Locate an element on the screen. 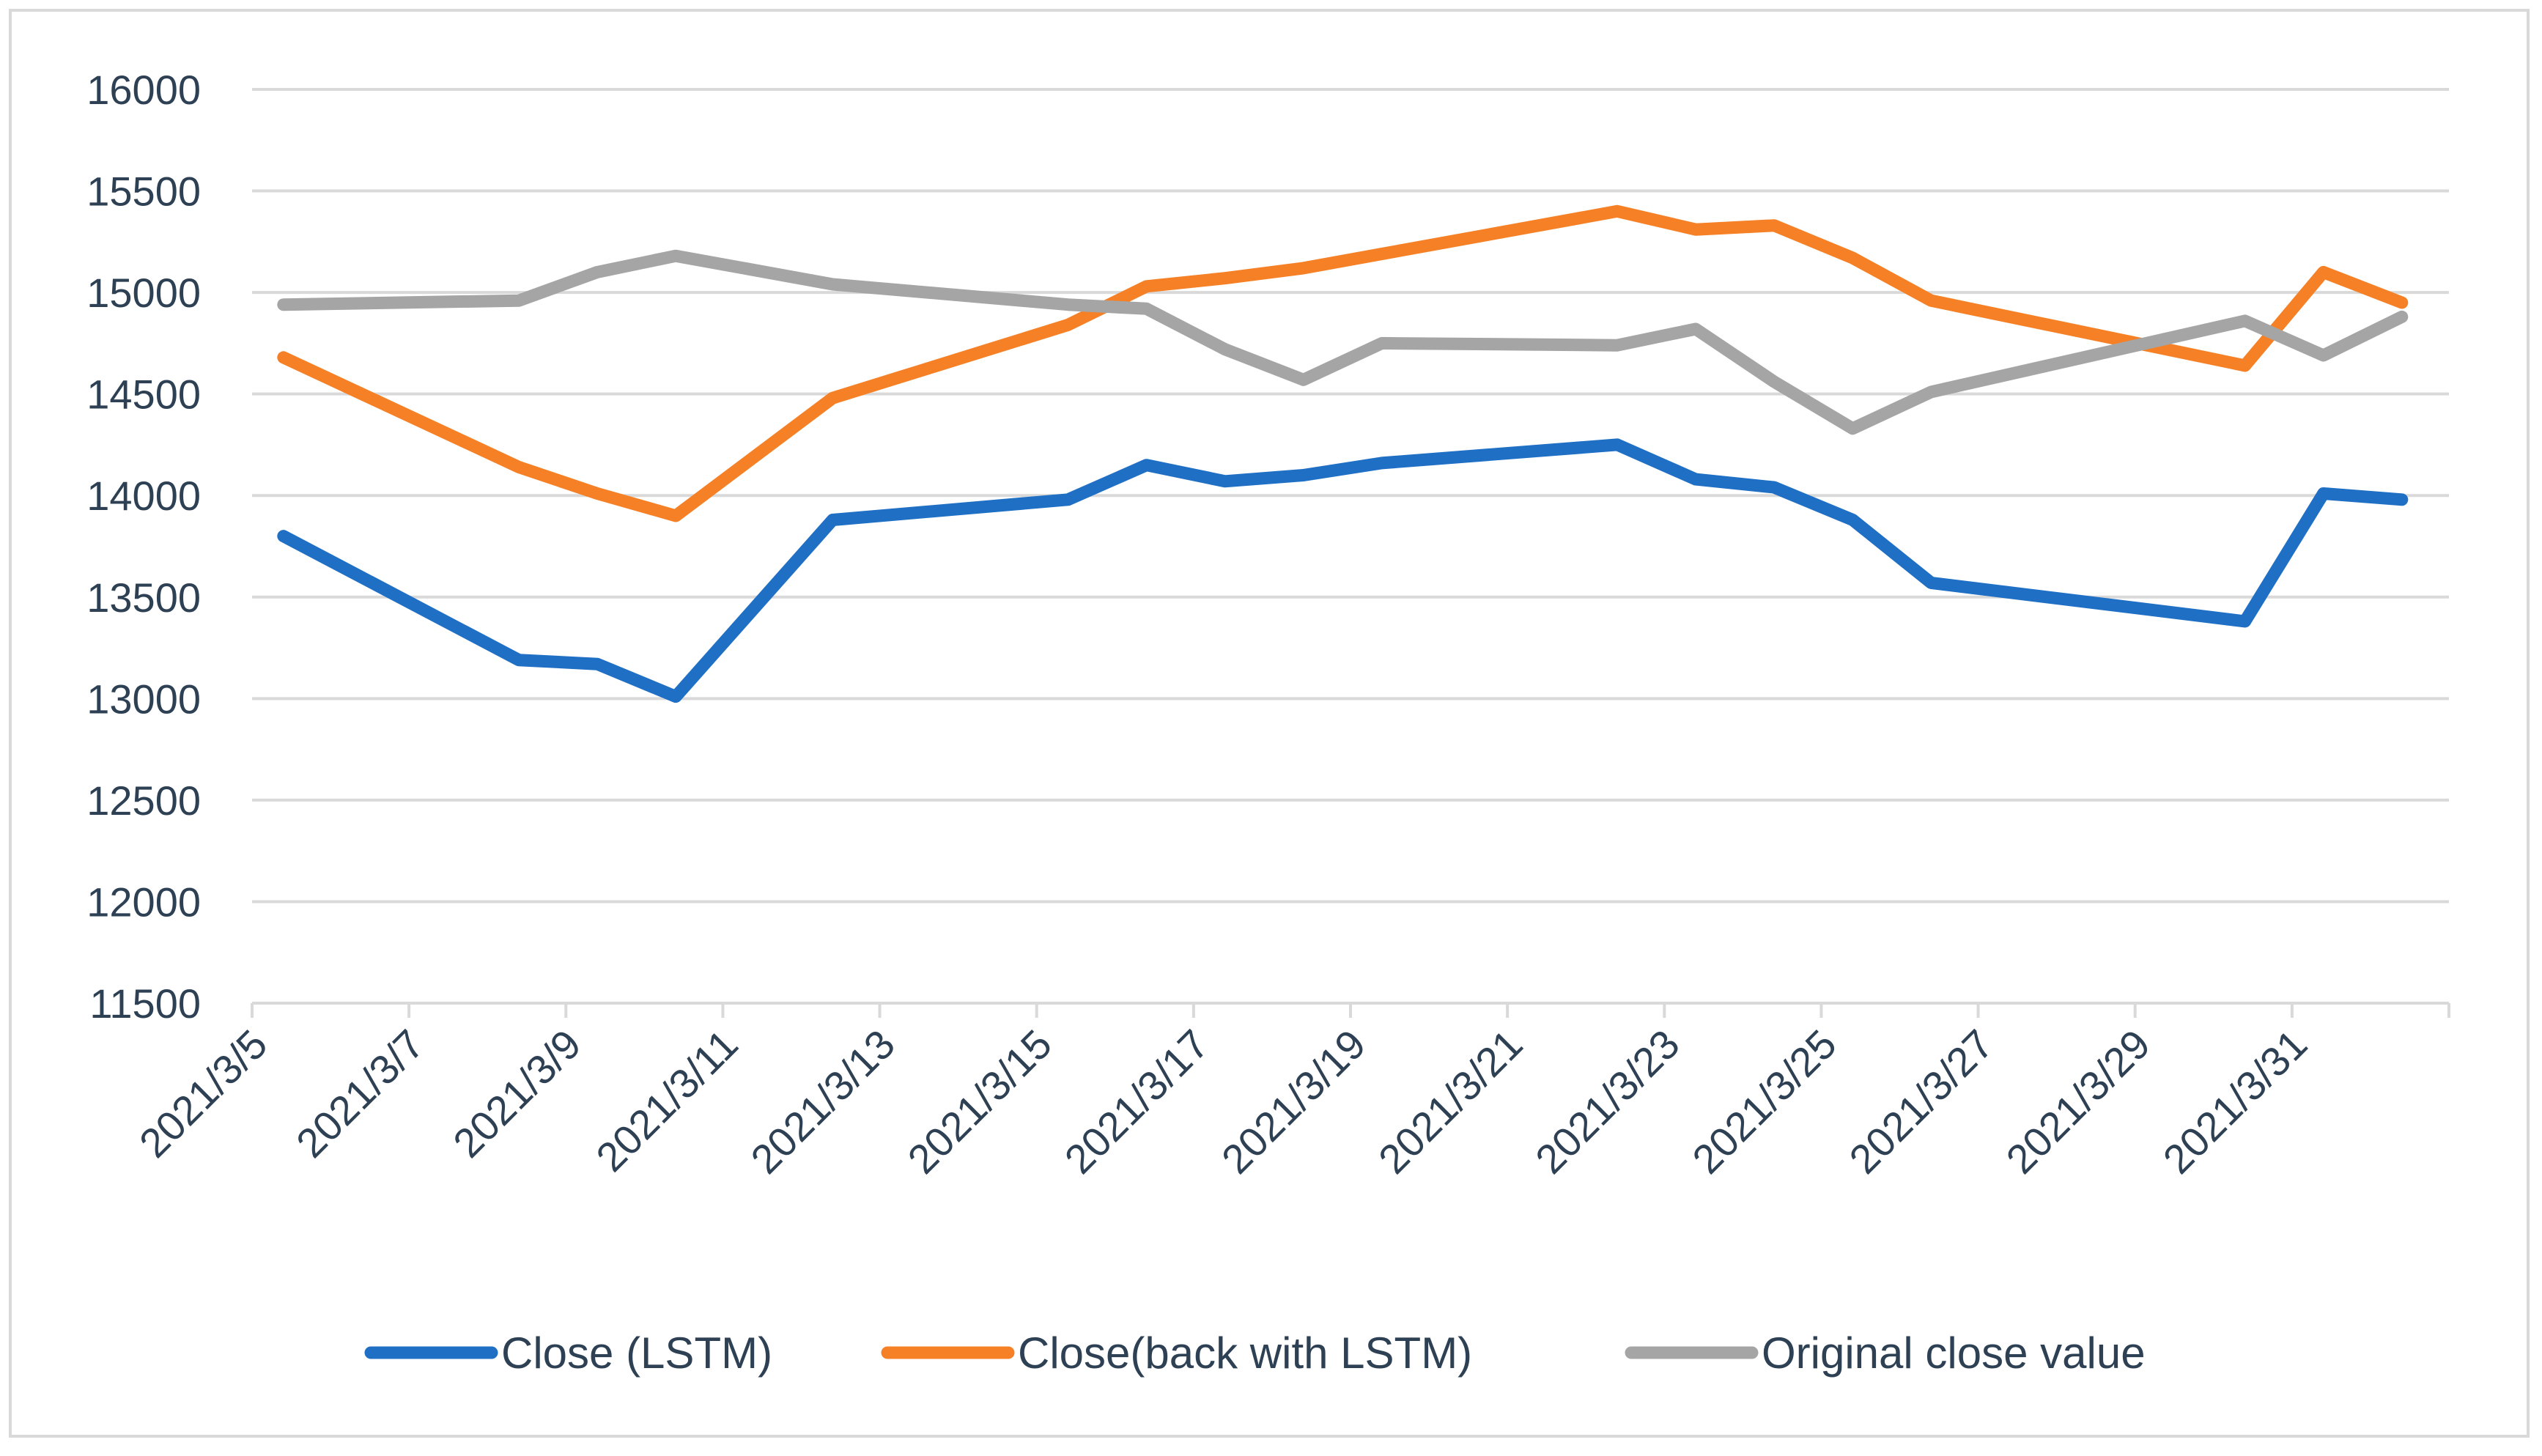 This screenshot has width=2542, height=1456. y-tick-label: 15000 is located at coordinates (143, 293).